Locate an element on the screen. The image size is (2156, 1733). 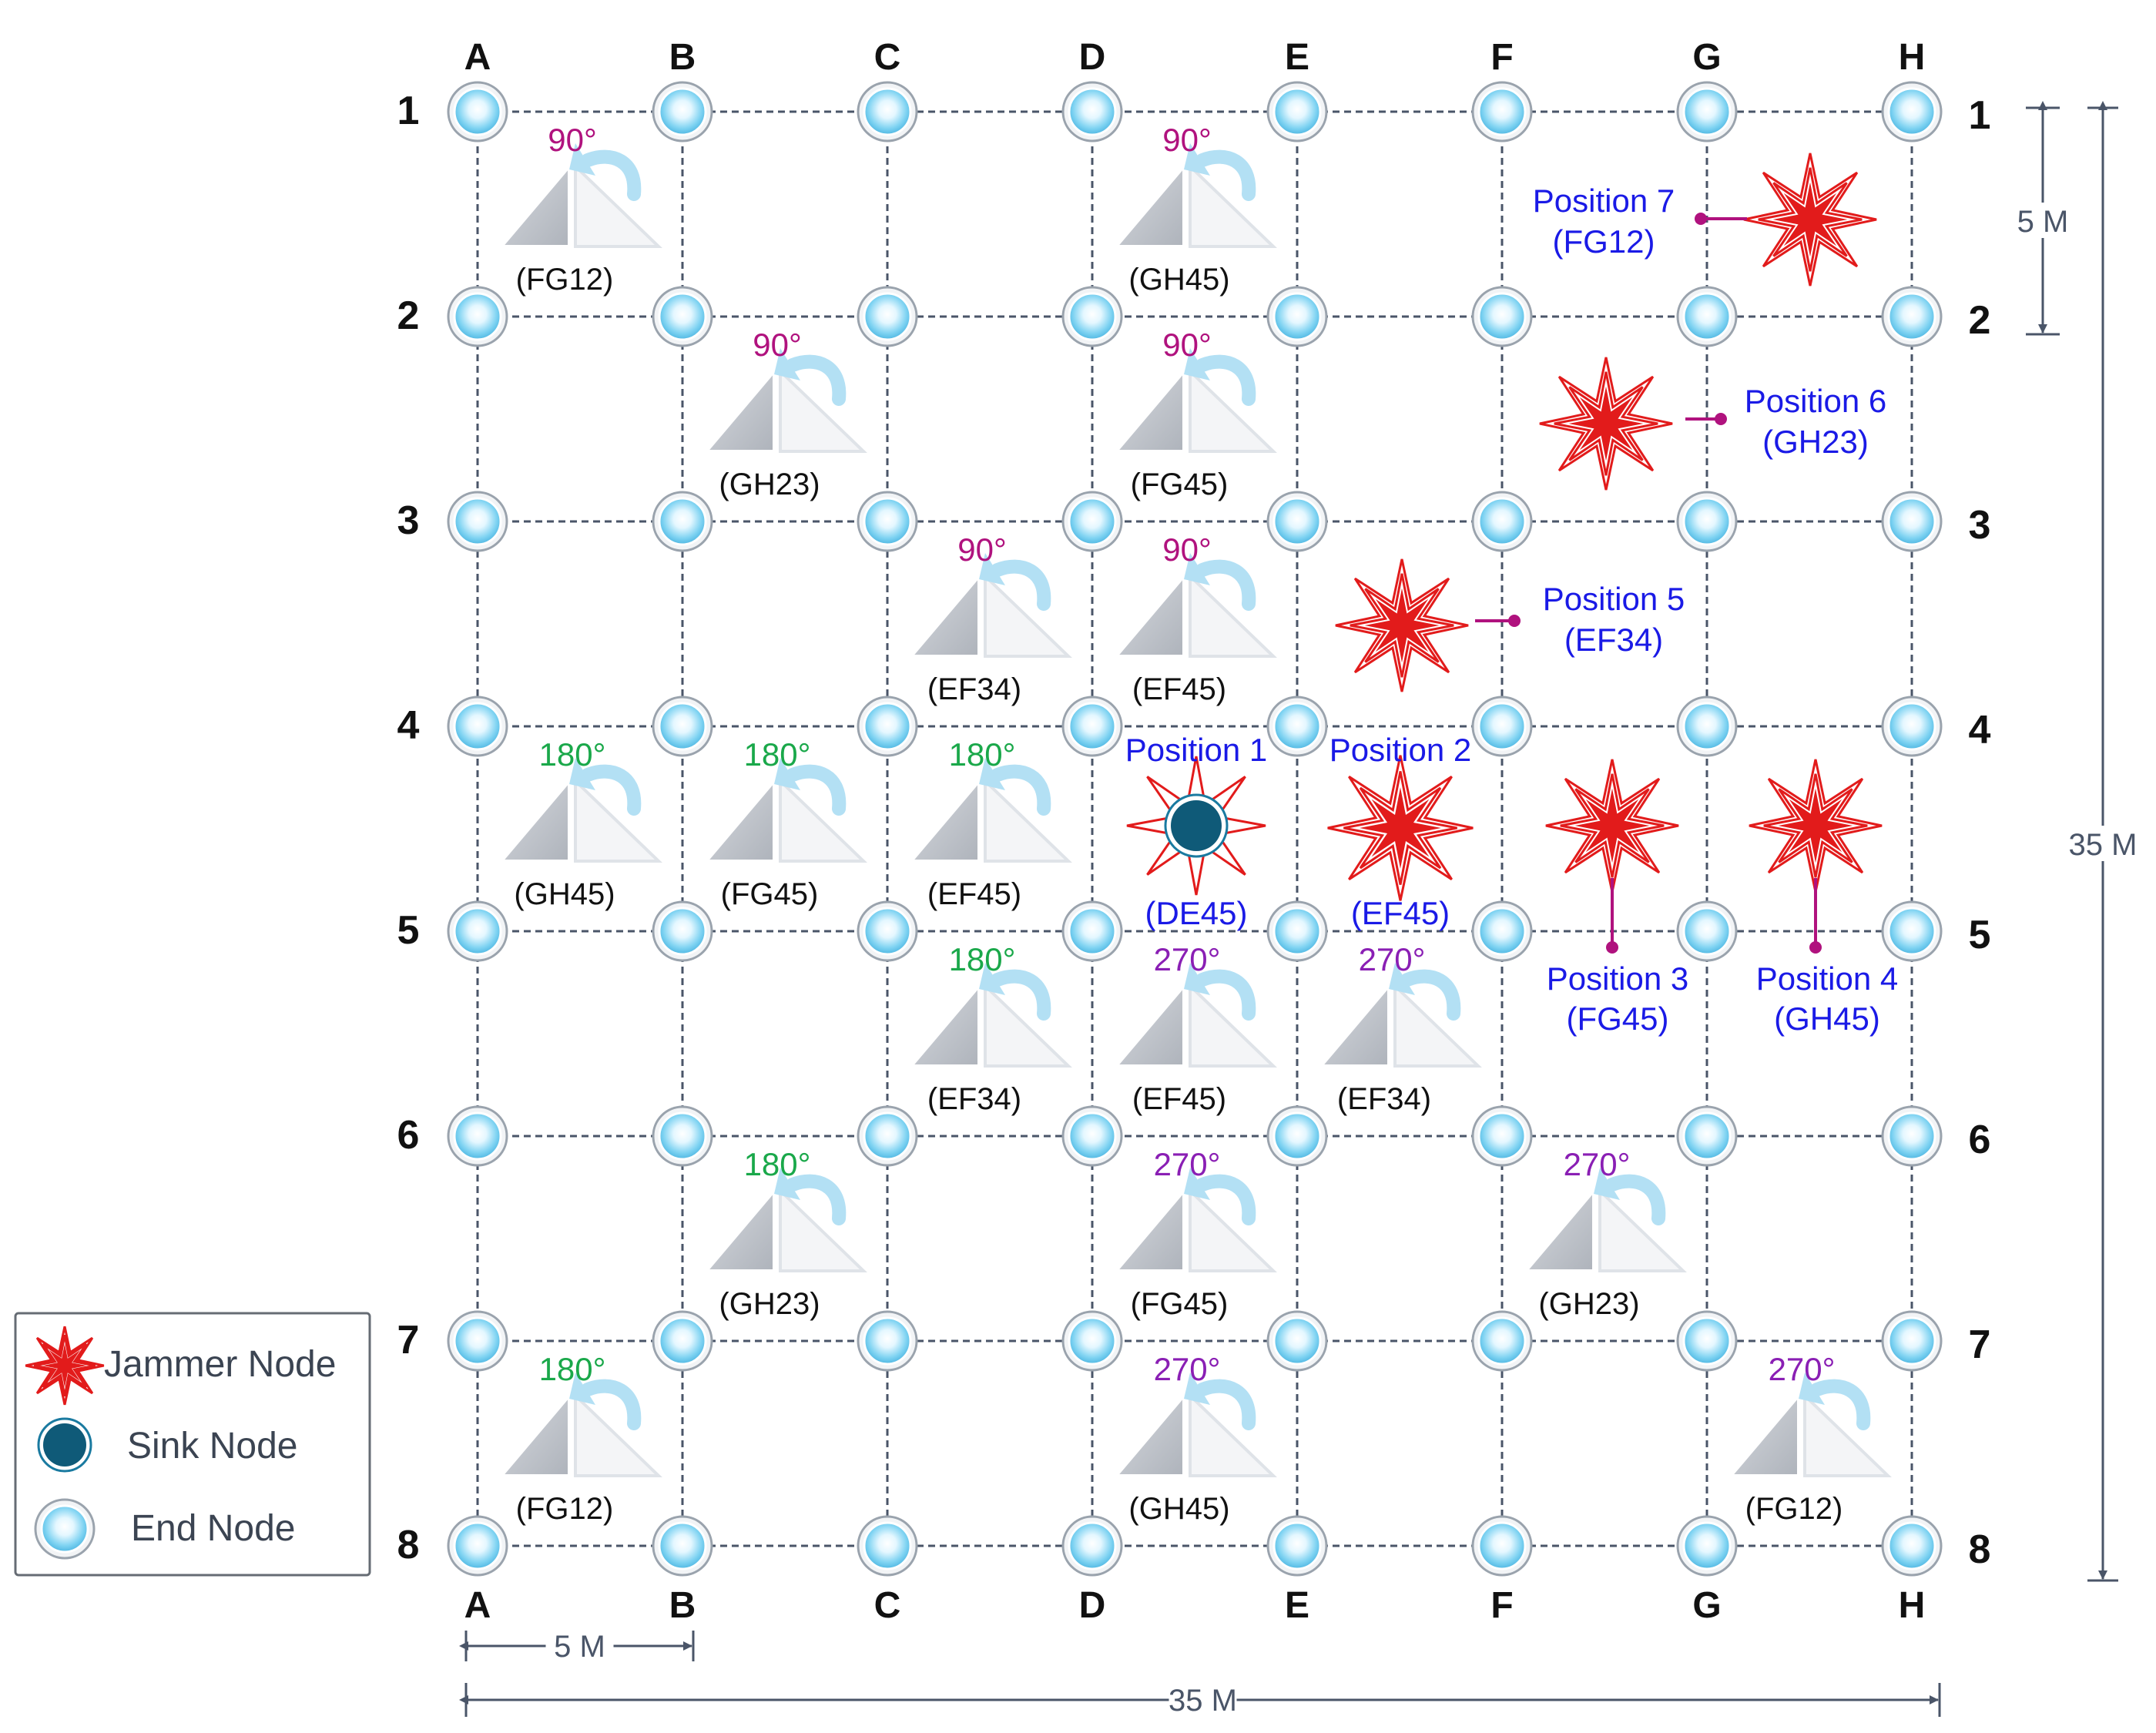
position-title: Position 5 is located at coordinates (1614, 599).